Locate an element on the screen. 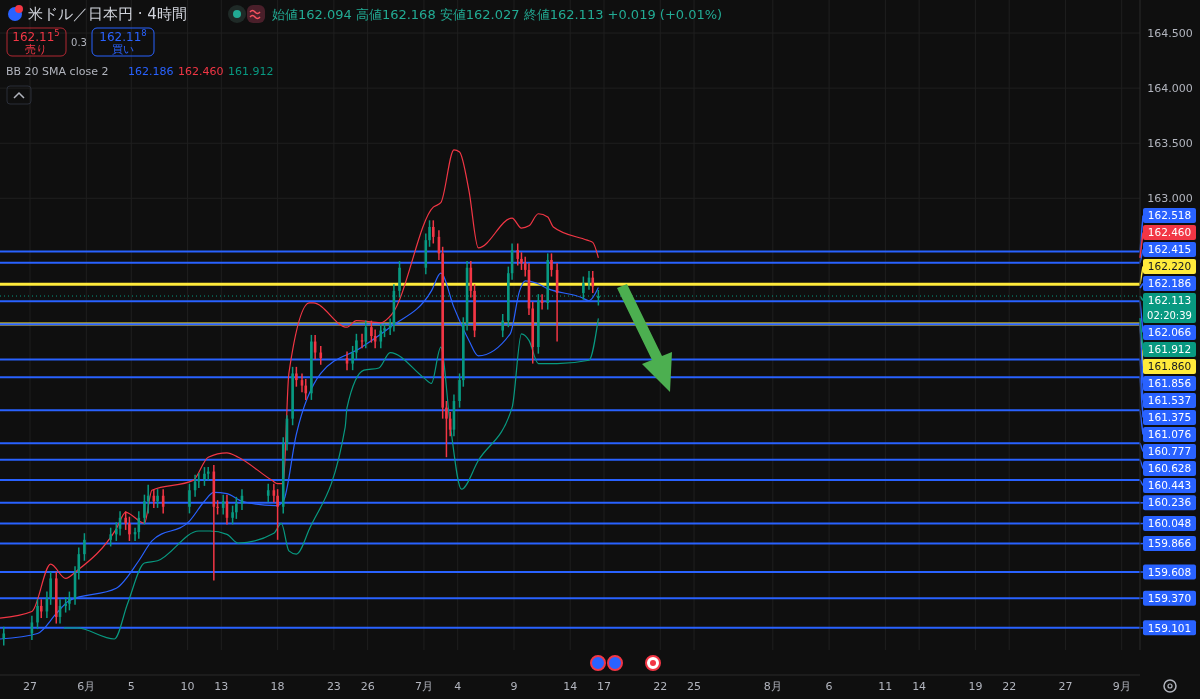  x-tick-label: 19 is located at coordinates (975, 686).